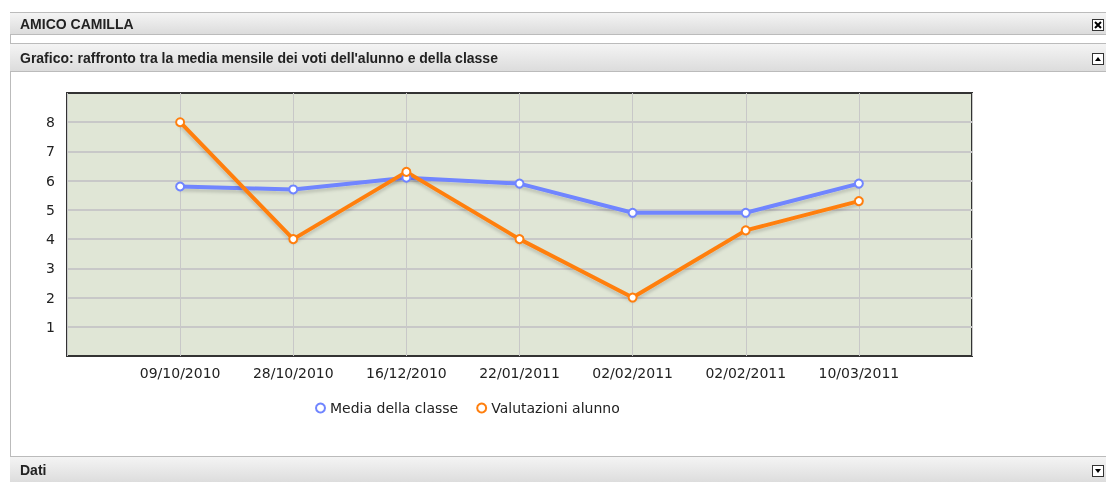 The height and width of the screenshot is (482, 1106). What do you see at coordinates (555, 408) in the screenshot?
I see `legend-label: Valutazioni alunno` at bounding box center [555, 408].